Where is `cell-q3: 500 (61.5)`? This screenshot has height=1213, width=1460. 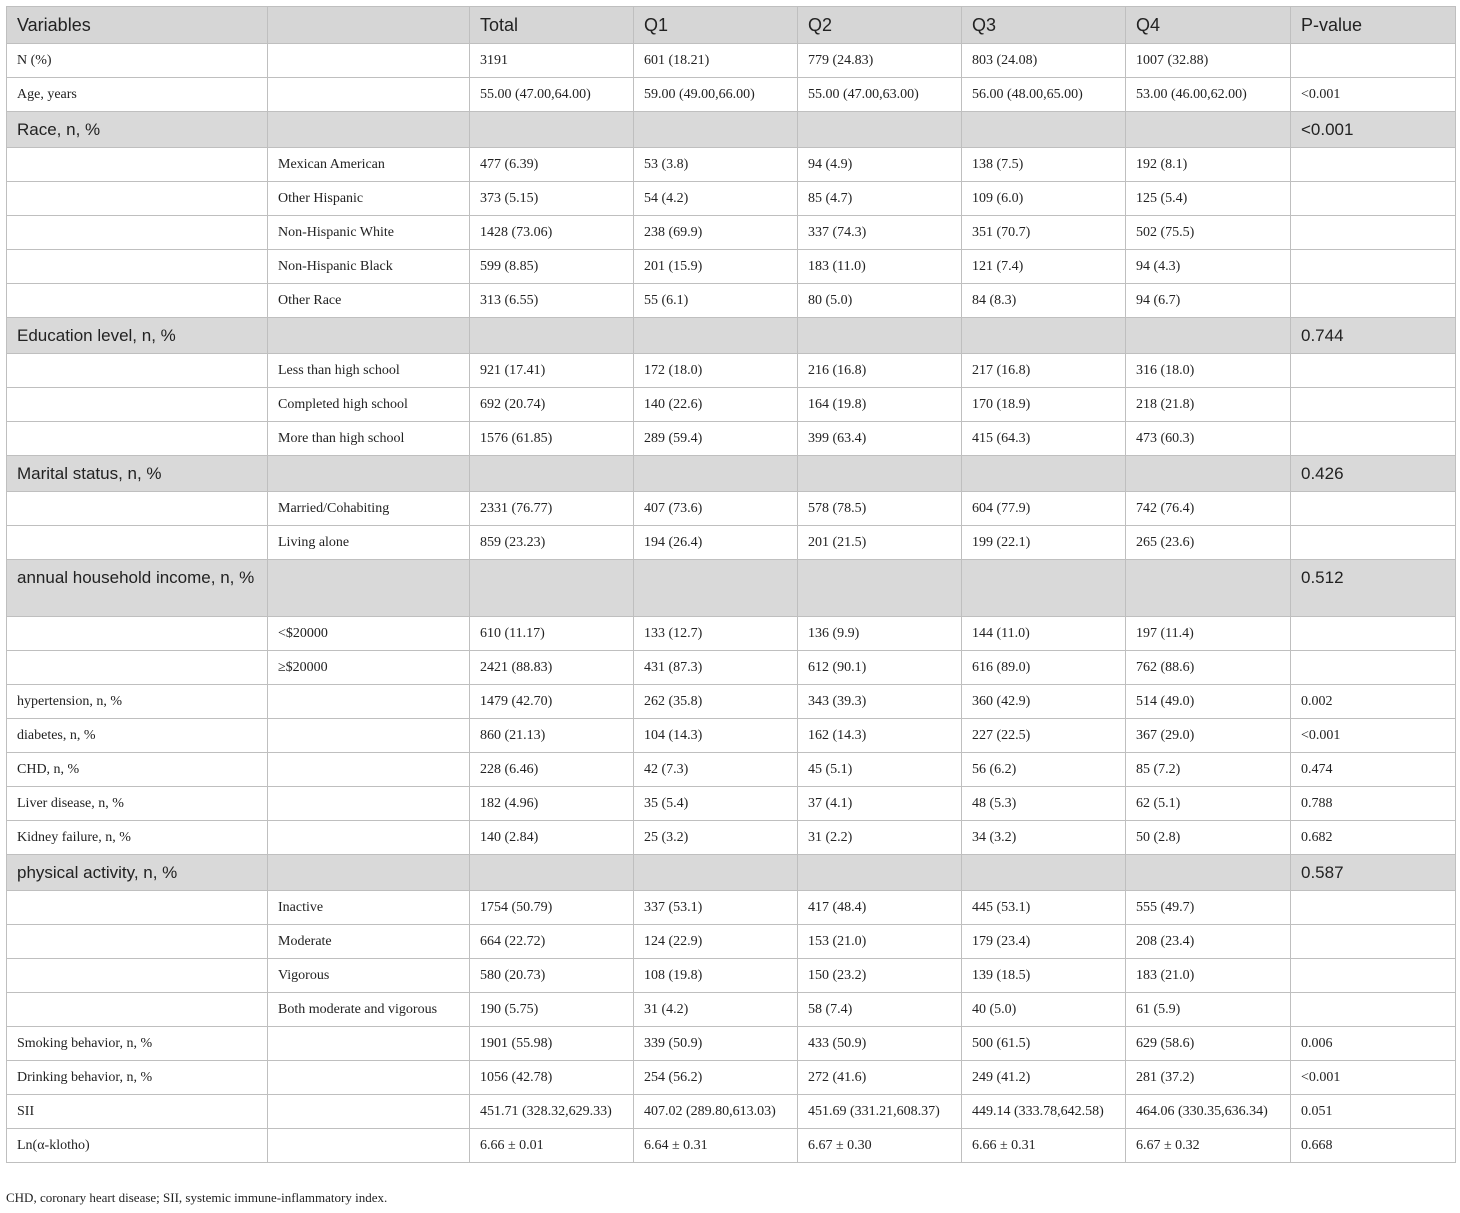
cell-q3: 500 (61.5) is located at coordinates (1043, 1043).